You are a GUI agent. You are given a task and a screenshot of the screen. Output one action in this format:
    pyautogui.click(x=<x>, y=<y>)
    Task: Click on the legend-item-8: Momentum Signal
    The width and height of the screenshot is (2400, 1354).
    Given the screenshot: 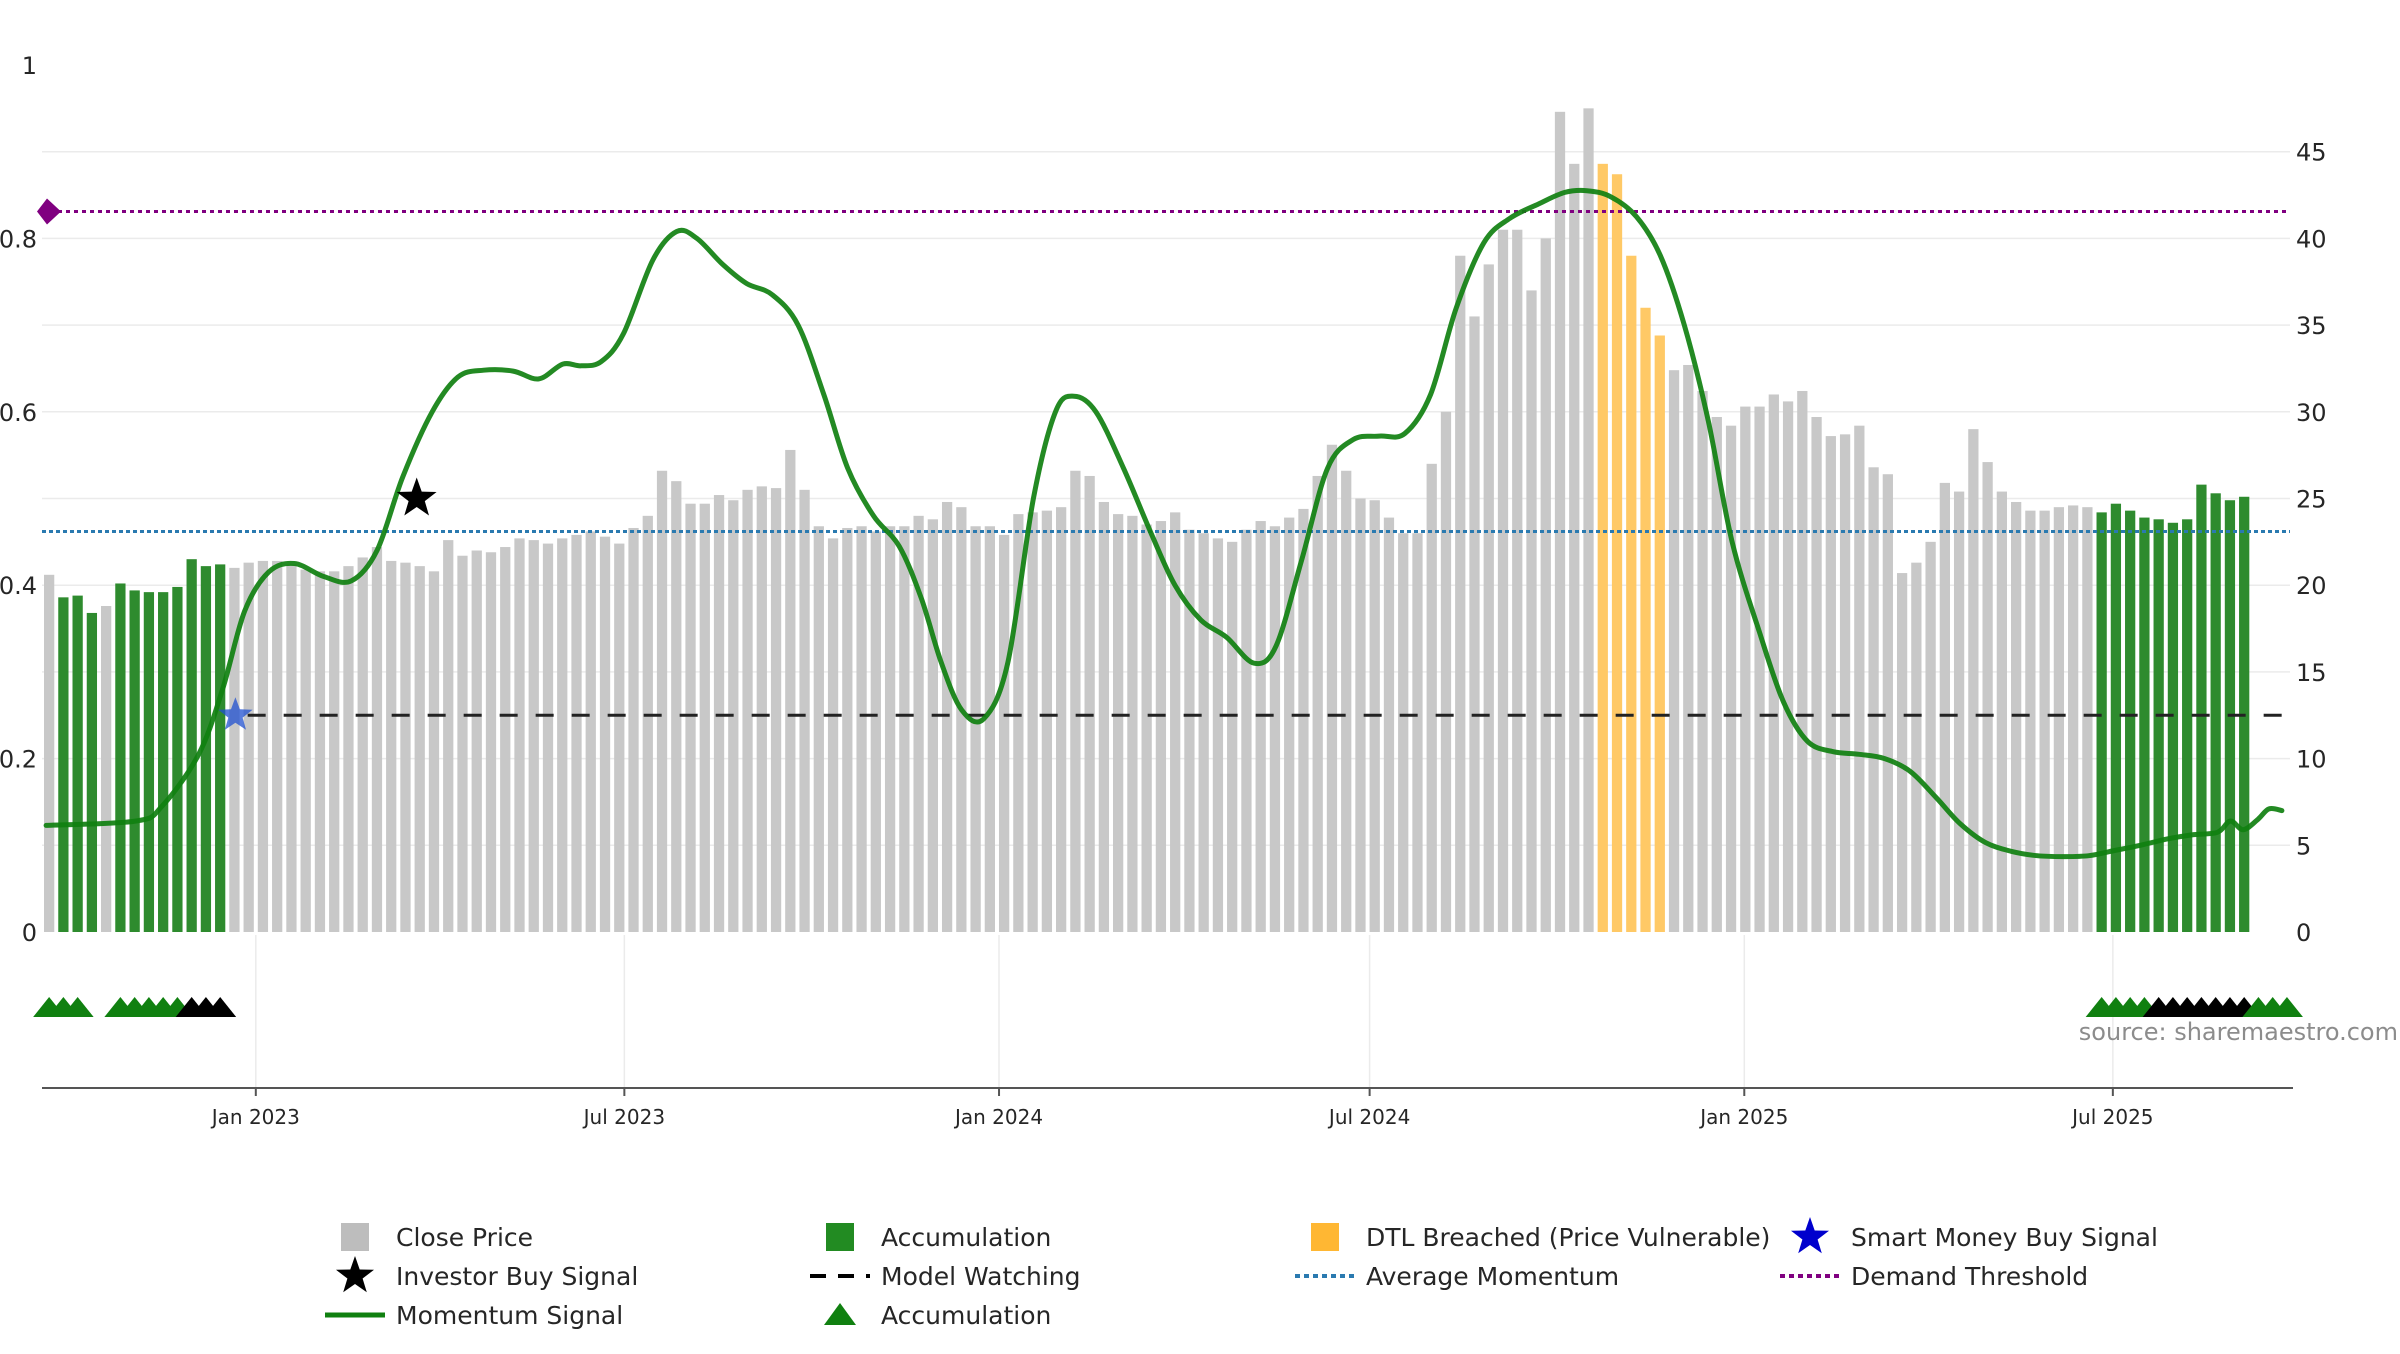 What is the action you would take?
    pyautogui.click(x=474, y=1315)
    